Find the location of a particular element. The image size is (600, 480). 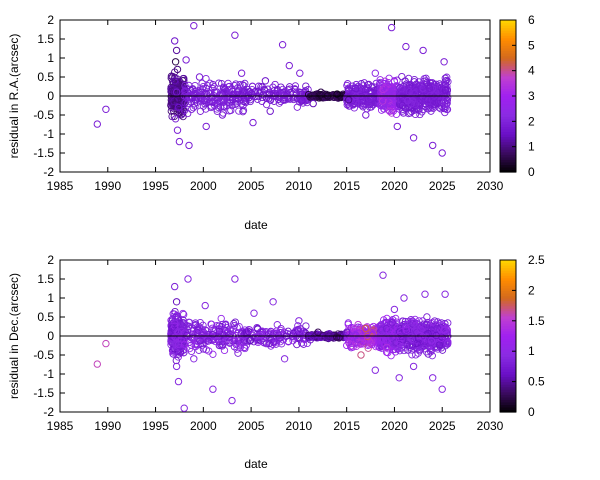

y-tick-label: 0.5 is located at coordinates (45, 77).